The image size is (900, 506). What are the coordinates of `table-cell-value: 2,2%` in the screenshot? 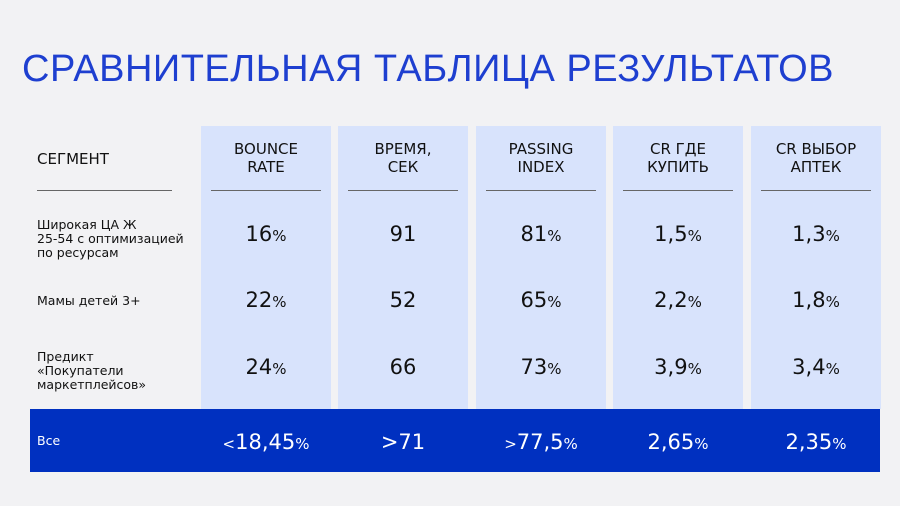 It's located at (678, 300).